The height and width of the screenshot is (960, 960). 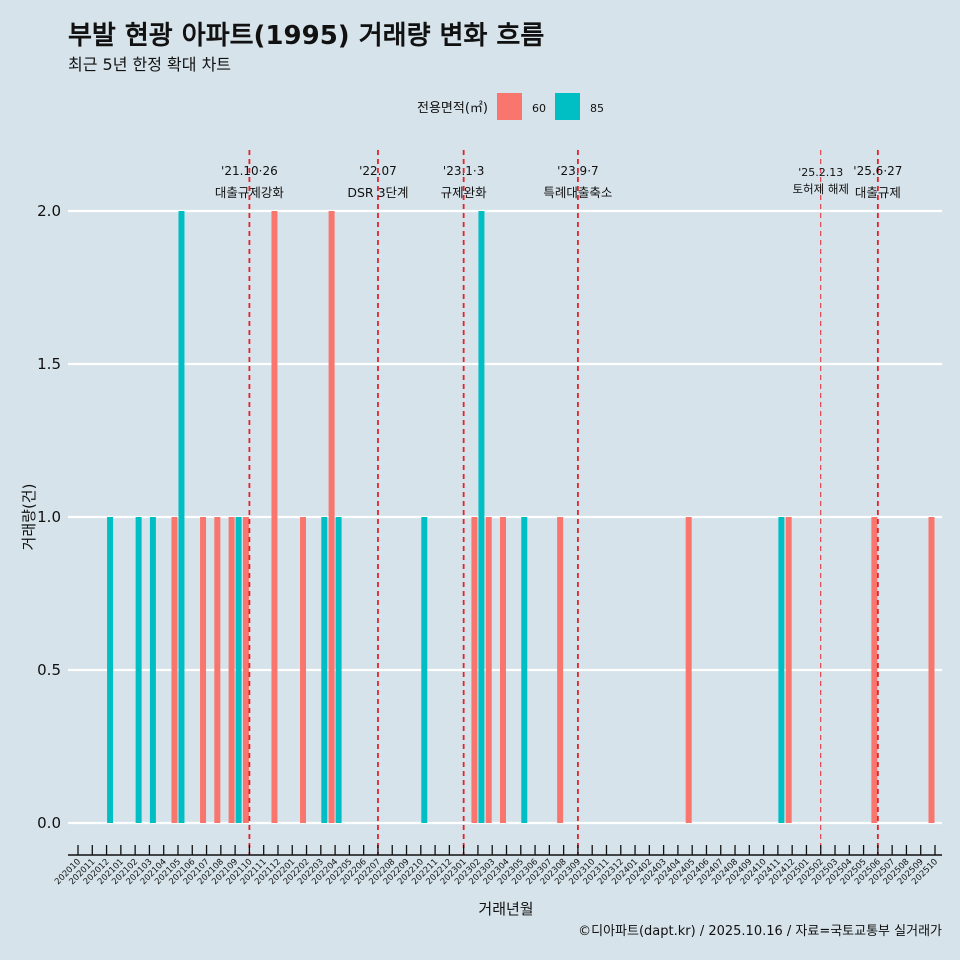 What do you see at coordinates (249, 171) in the screenshot?
I see `event-date: '21.10·26` at bounding box center [249, 171].